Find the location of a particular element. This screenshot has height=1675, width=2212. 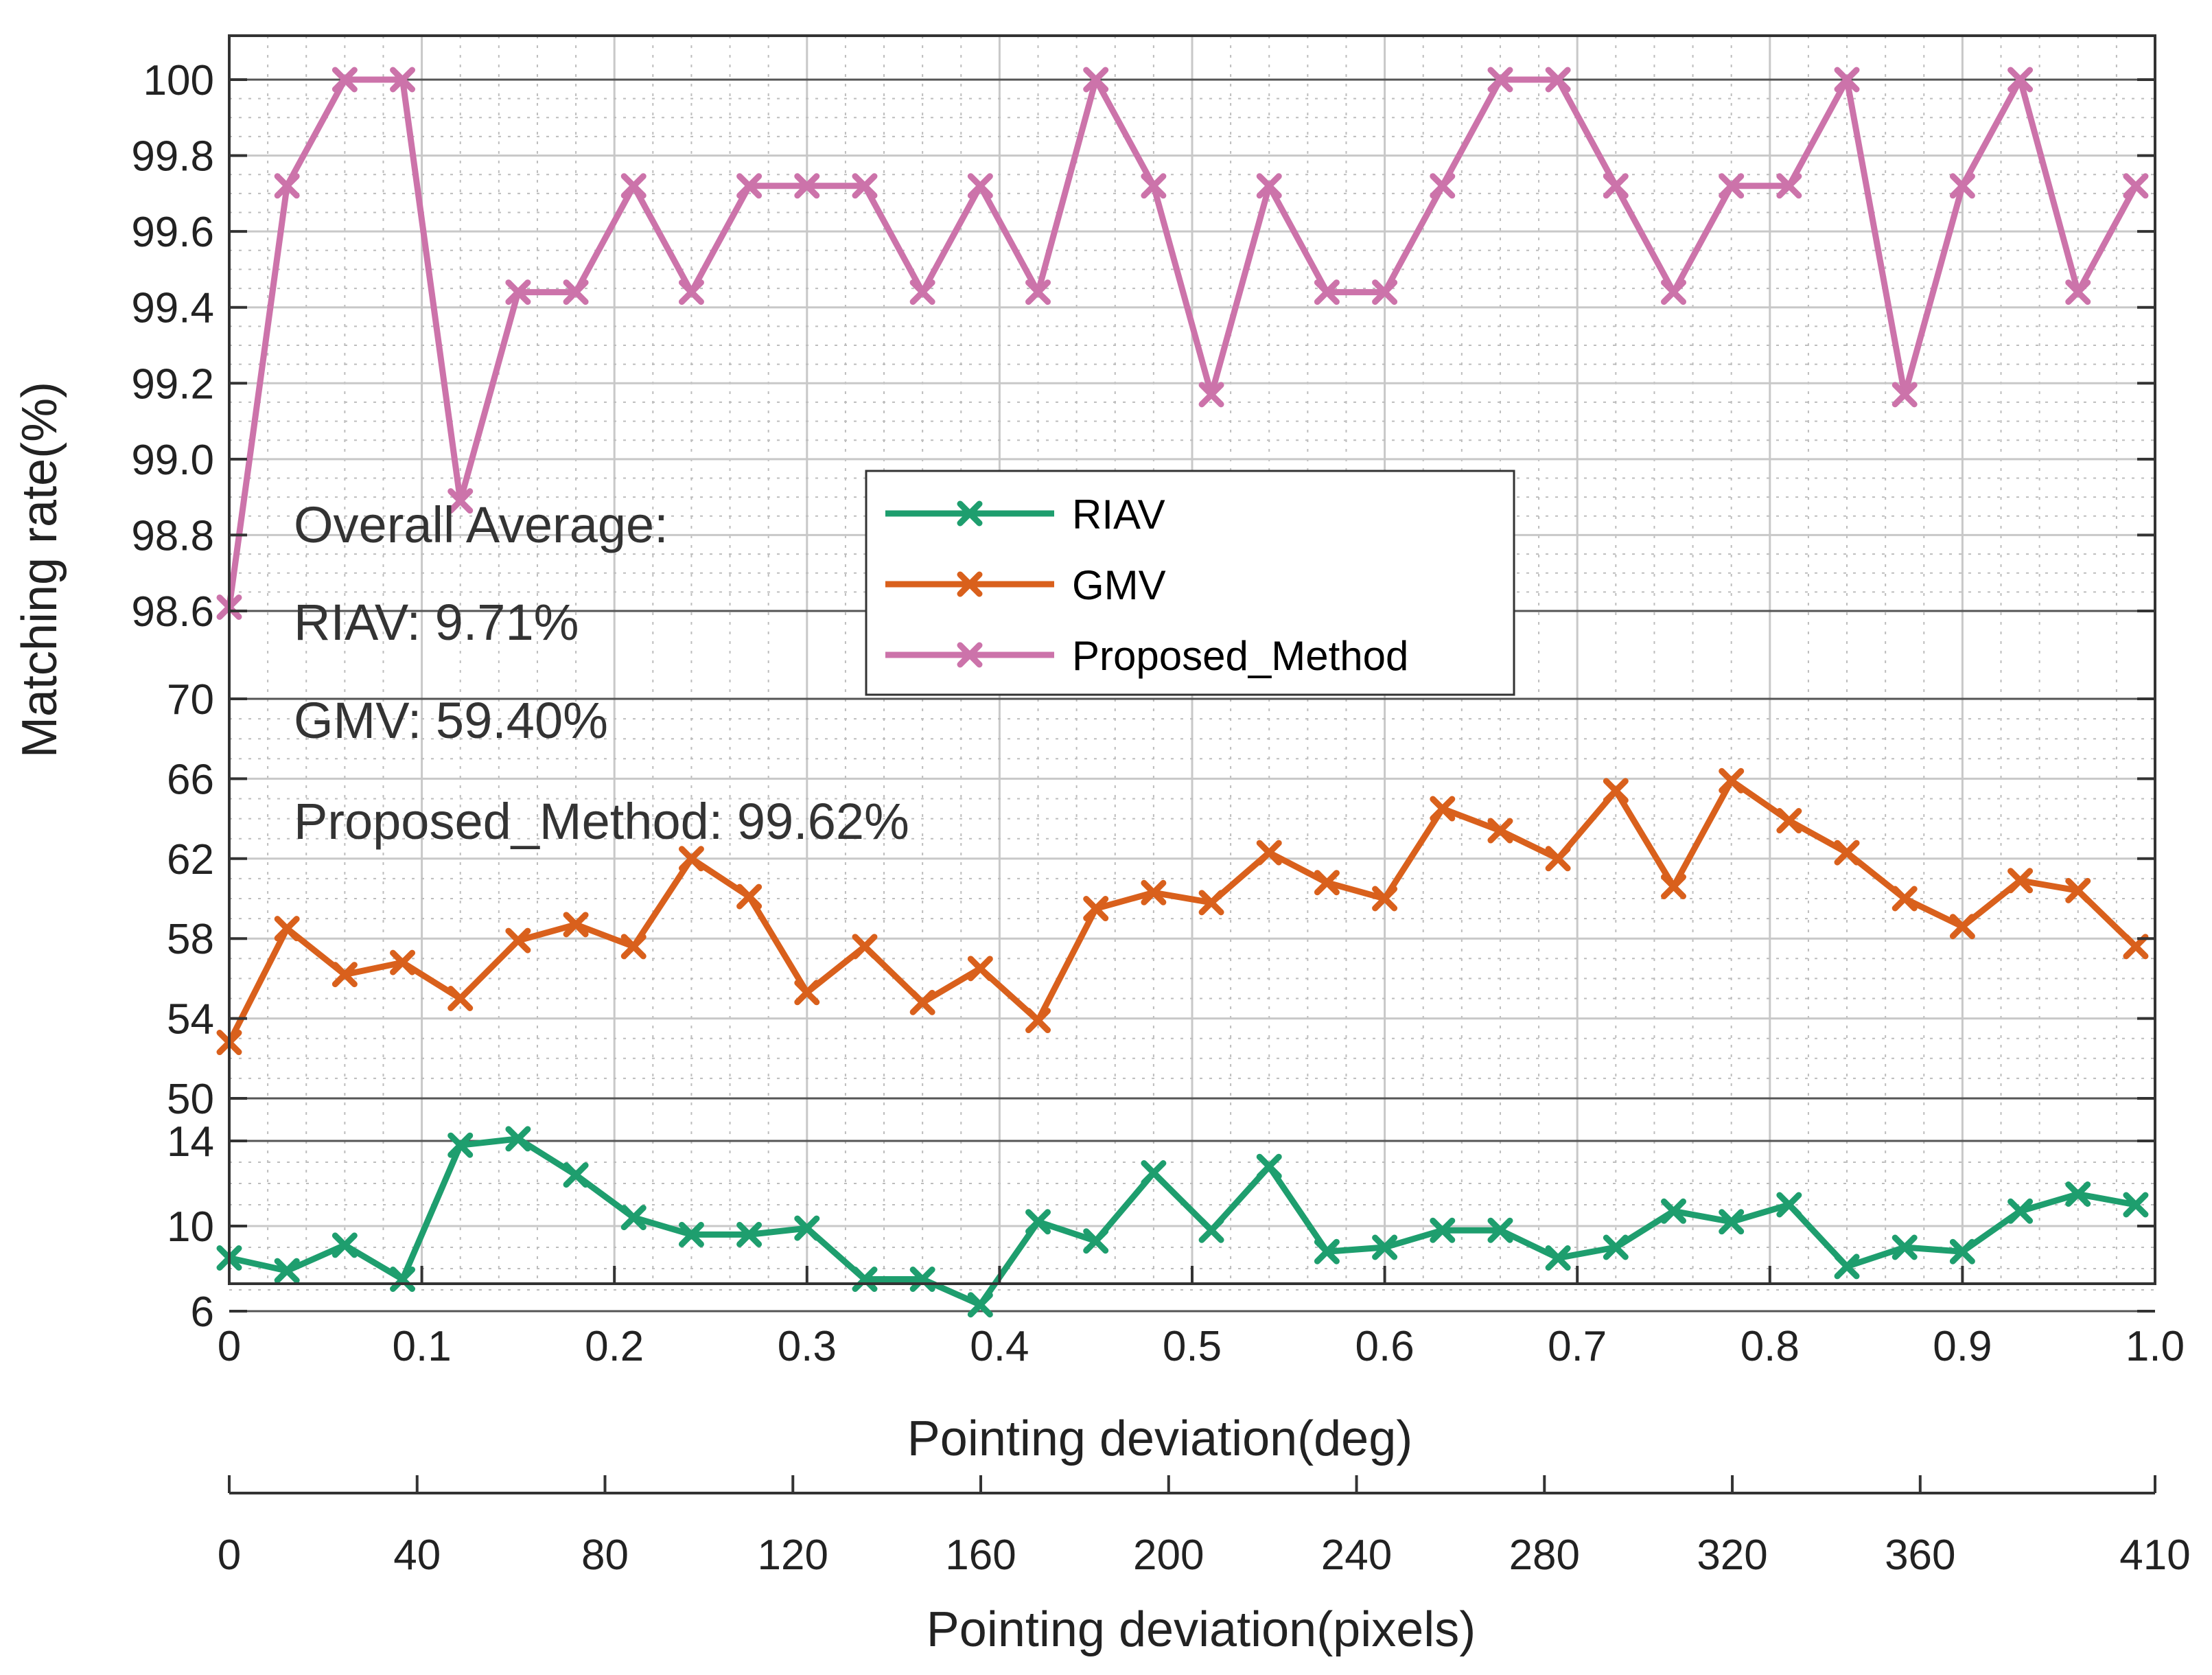

legend-item-riav: RIAV is located at coordinates (1025, 515).